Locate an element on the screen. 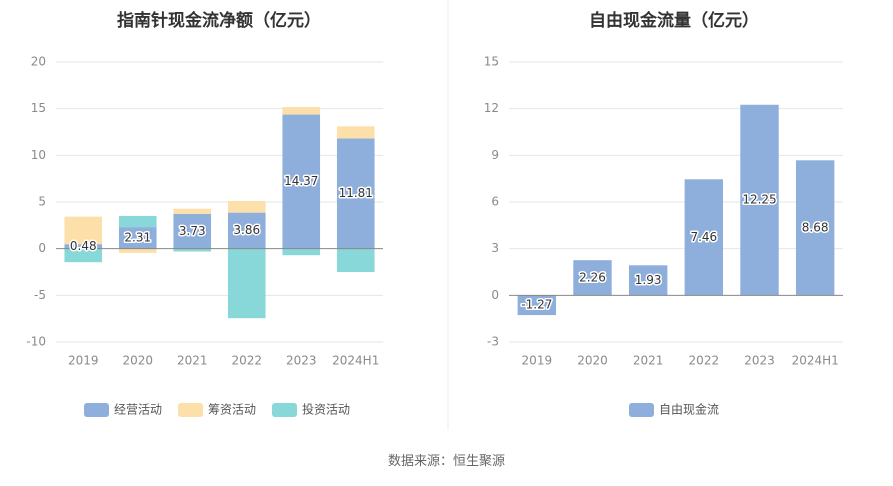  chart-2-data-label: 7.46 is located at coordinates (703, 237).